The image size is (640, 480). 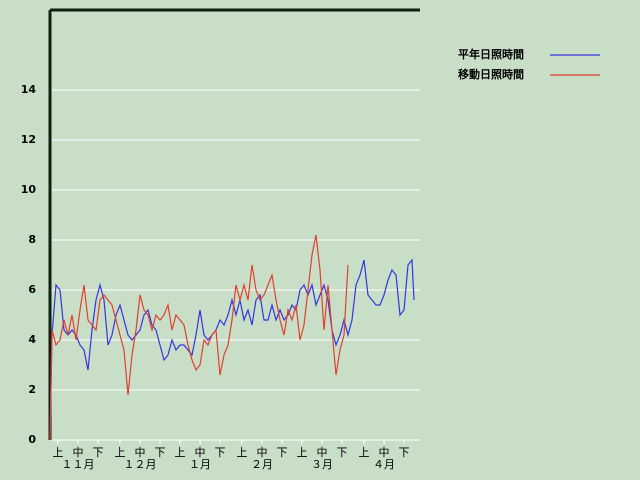 I want to click on y-tick-label: 6, so click(x=32, y=289).